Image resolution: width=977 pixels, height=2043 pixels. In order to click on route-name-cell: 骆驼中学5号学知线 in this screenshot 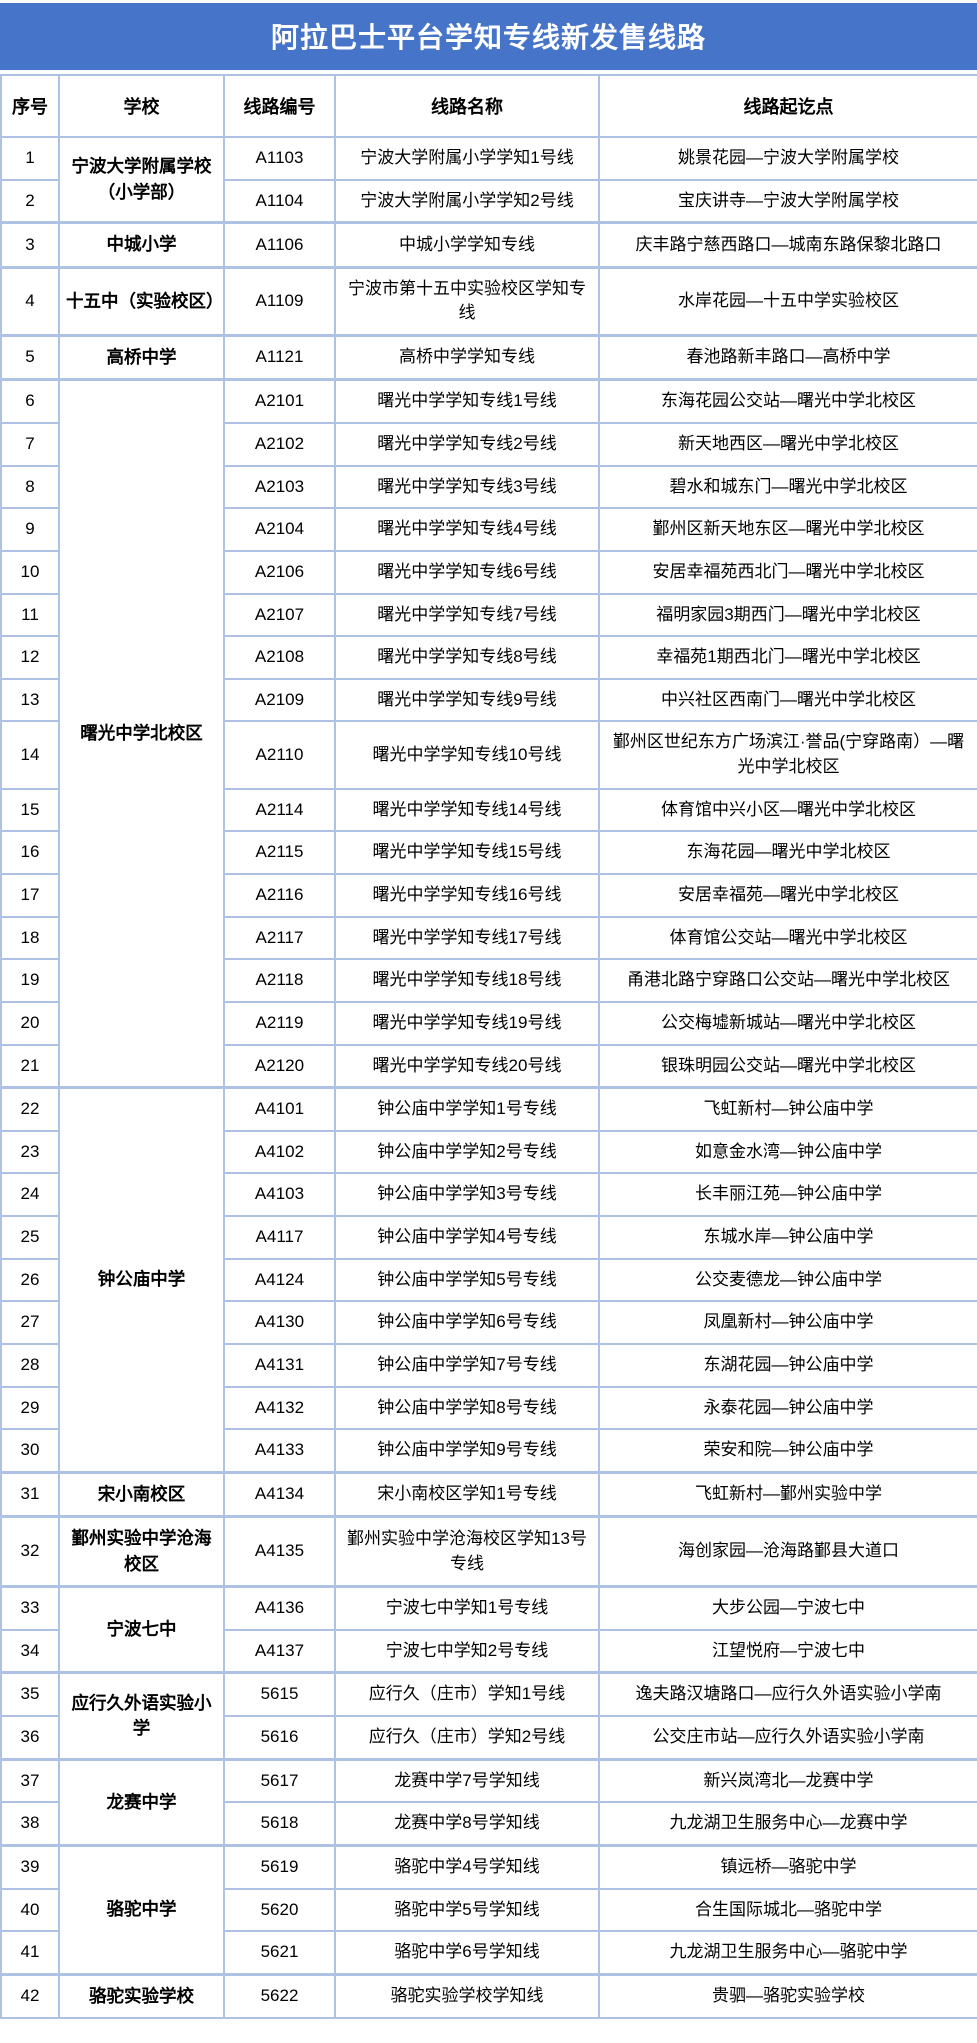, I will do `click(467, 1910)`.